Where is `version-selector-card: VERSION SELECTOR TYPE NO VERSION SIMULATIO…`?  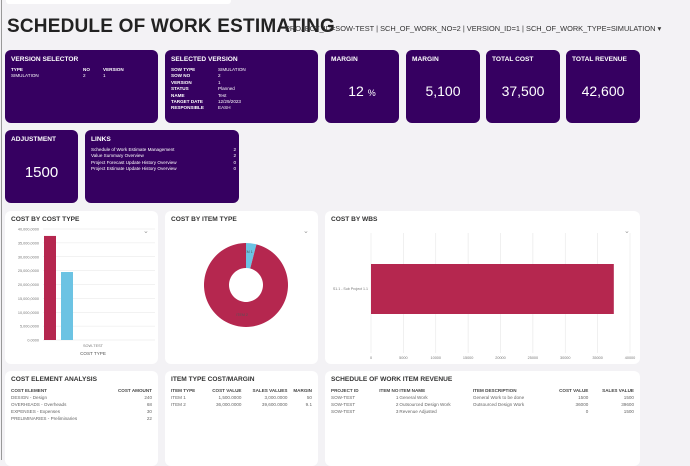
version-selector-card: VERSION SELECTOR TYPE NO VERSION SIMULATIO… is located at coordinates (81, 86).